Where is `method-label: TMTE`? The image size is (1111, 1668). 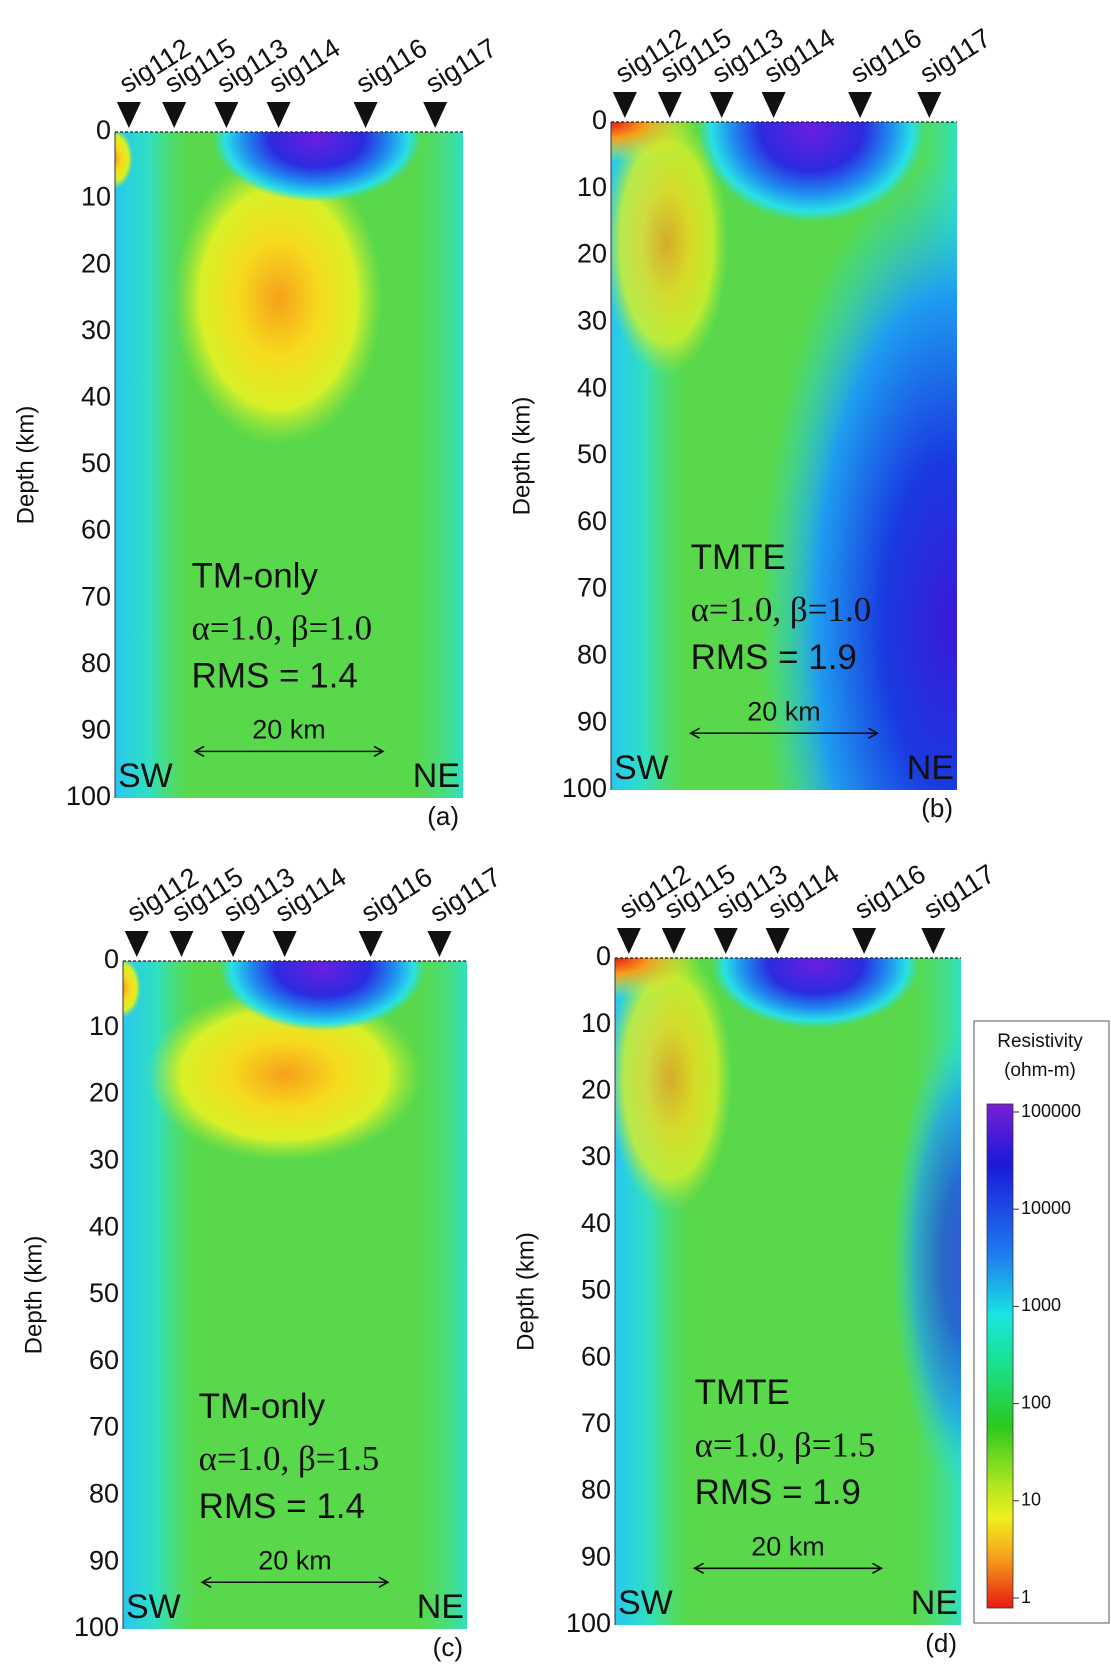 method-label: TMTE is located at coordinates (738, 557).